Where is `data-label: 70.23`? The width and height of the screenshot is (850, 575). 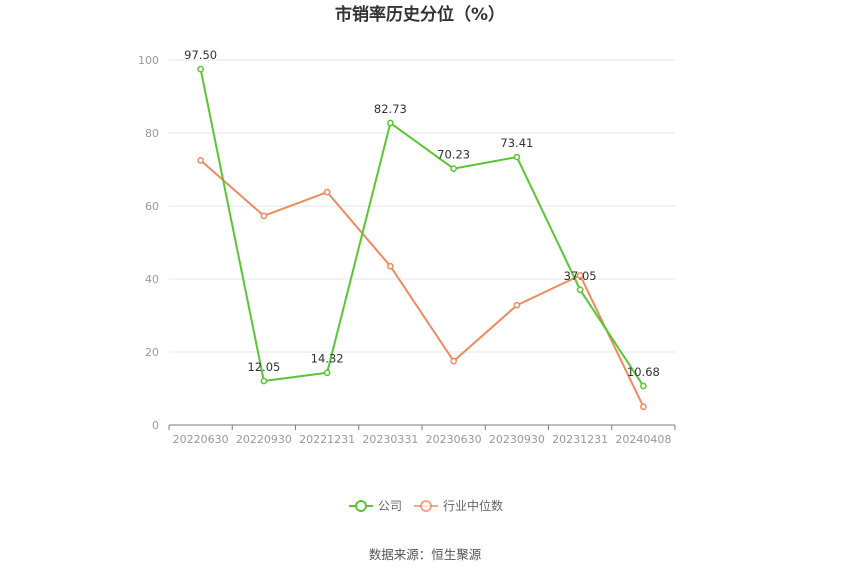
data-label: 70.23 is located at coordinates (453, 155).